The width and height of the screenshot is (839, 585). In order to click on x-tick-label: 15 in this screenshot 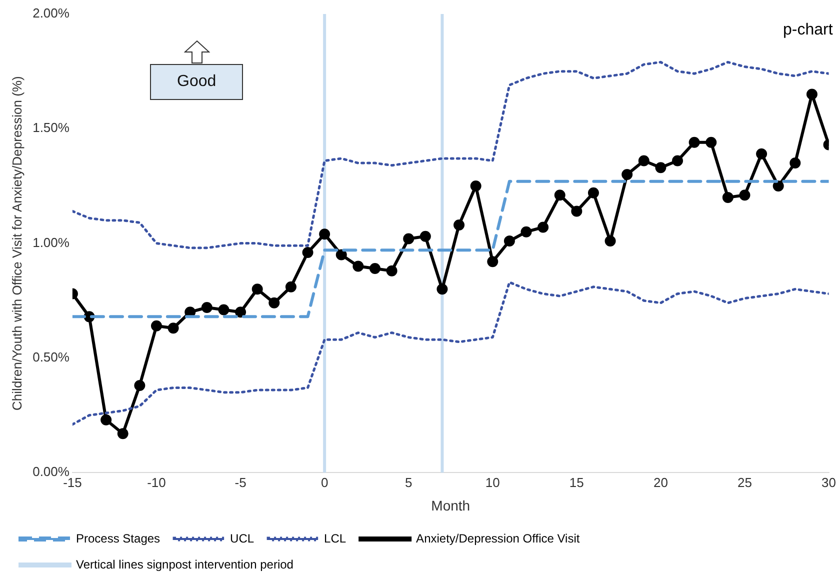, I will do `click(576, 482)`.